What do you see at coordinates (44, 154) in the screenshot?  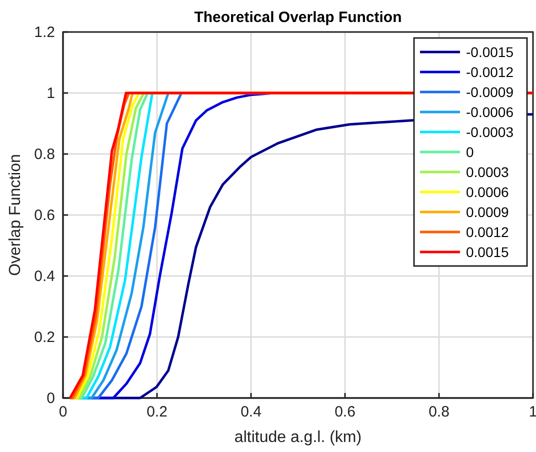 I see `y-tick-label: 0.8` at bounding box center [44, 154].